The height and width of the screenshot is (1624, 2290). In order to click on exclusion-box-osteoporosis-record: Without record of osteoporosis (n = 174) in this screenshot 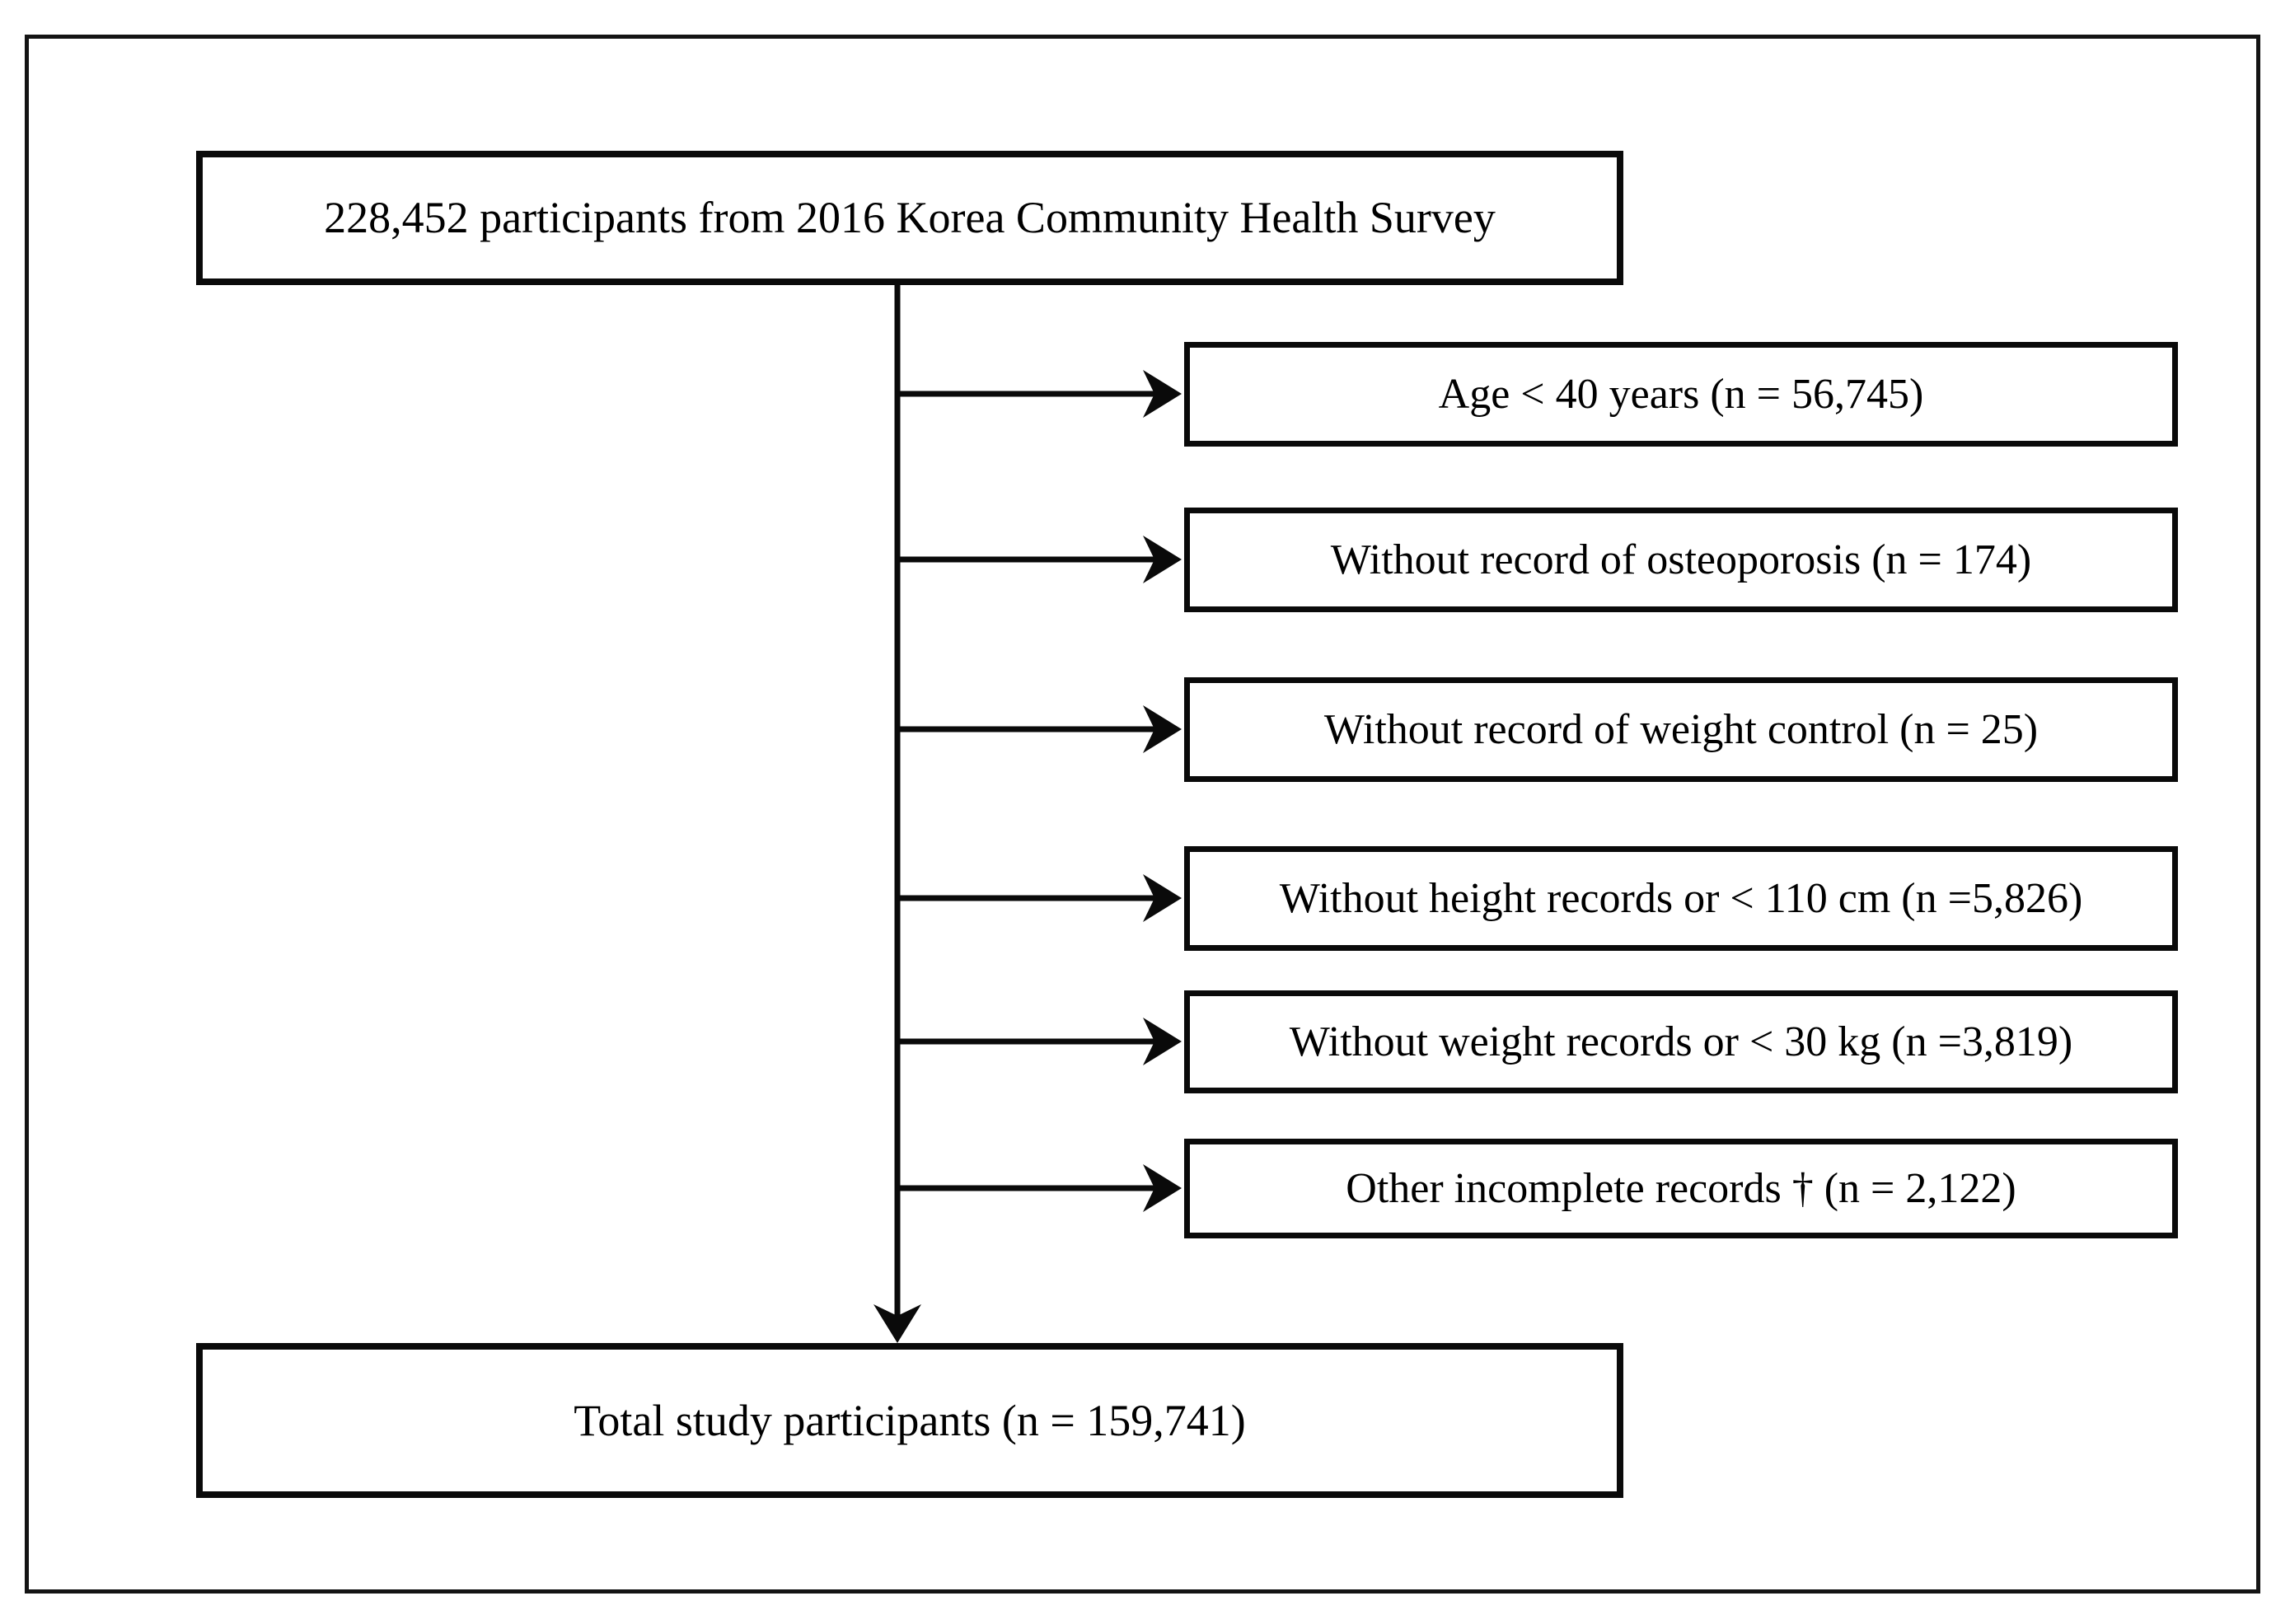, I will do `click(1681, 560)`.